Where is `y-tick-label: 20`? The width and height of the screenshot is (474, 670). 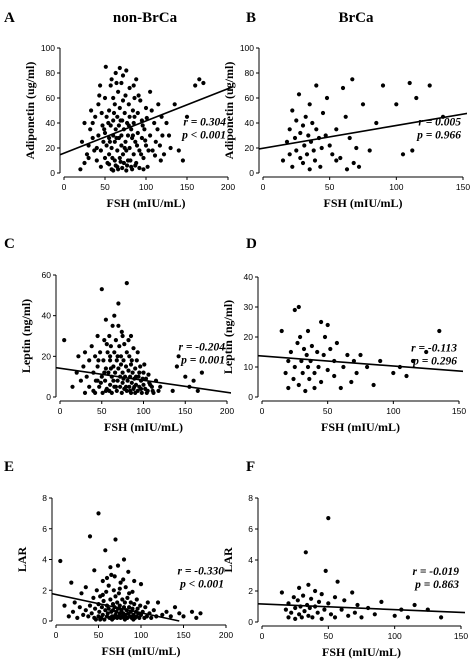
y-tick-label: 20 is located at coordinates (249, 337).